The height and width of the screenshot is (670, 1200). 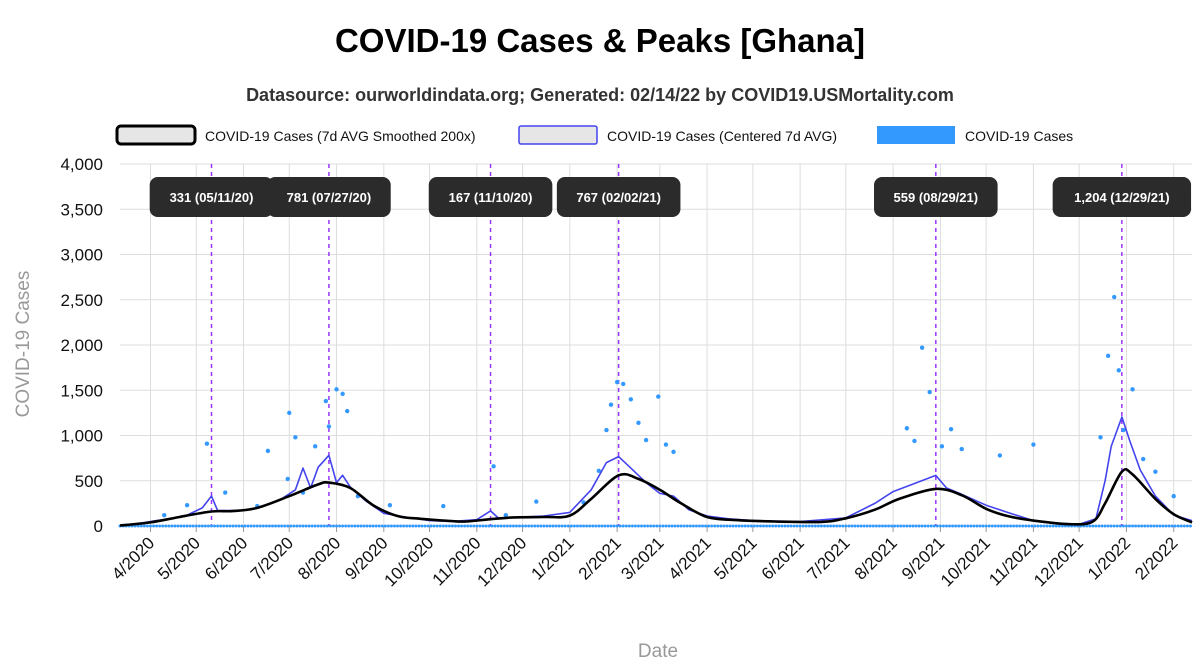 What do you see at coordinates (340, 136) in the screenshot?
I see `legend-label-smoothed: COVID-19 Cases (7d AVG Smoothed 200x)` at bounding box center [340, 136].